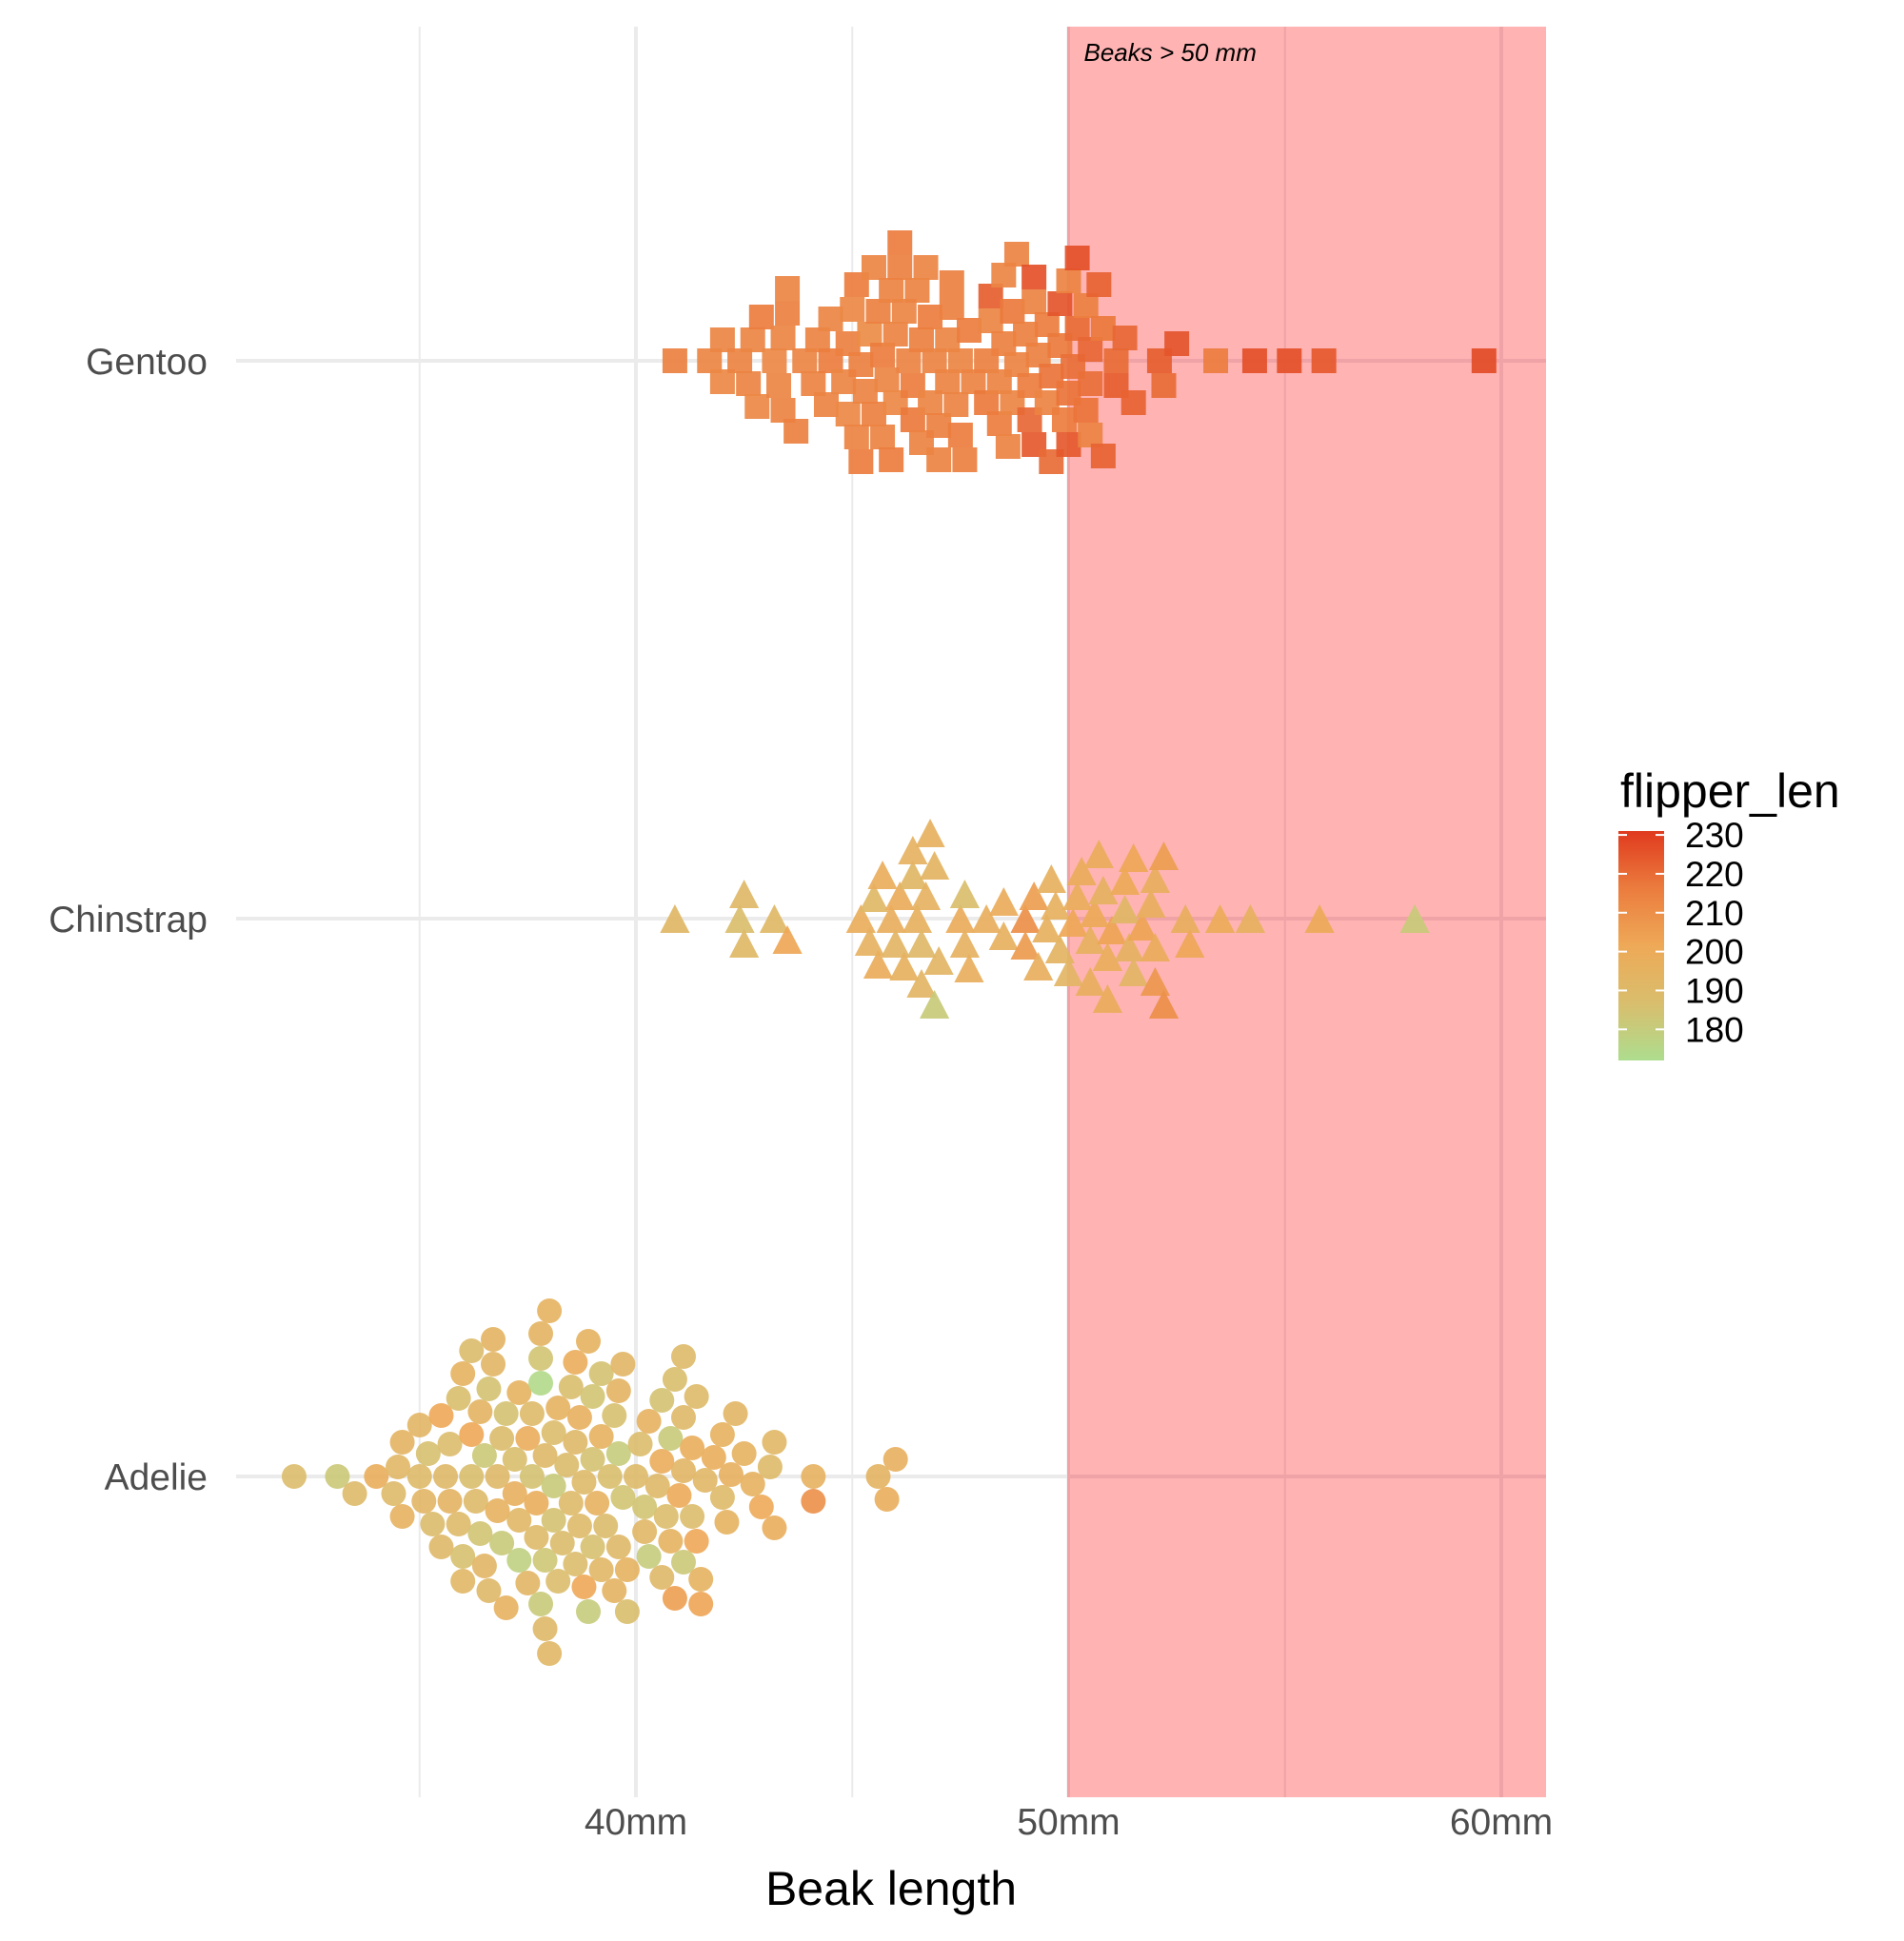 The width and height of the screenshot is (1904, 1941). Describe the element at coordinates (1068, 1822) in the screenshot. I see `x-tick-label: 50mm` at that location.